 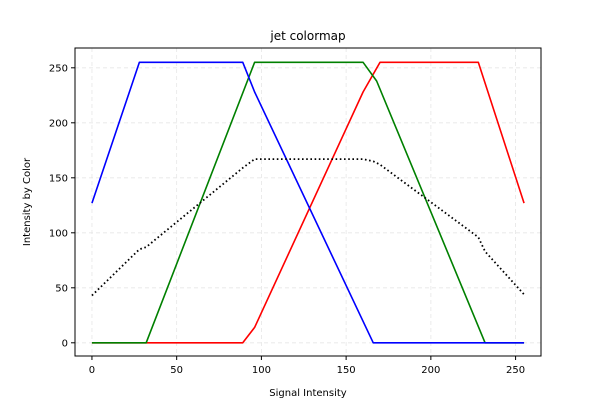 What do you see at coordinates (346, 370) in the screenshot?
I see `x-tick-label-3: 150` at bounding box center [346, 370].